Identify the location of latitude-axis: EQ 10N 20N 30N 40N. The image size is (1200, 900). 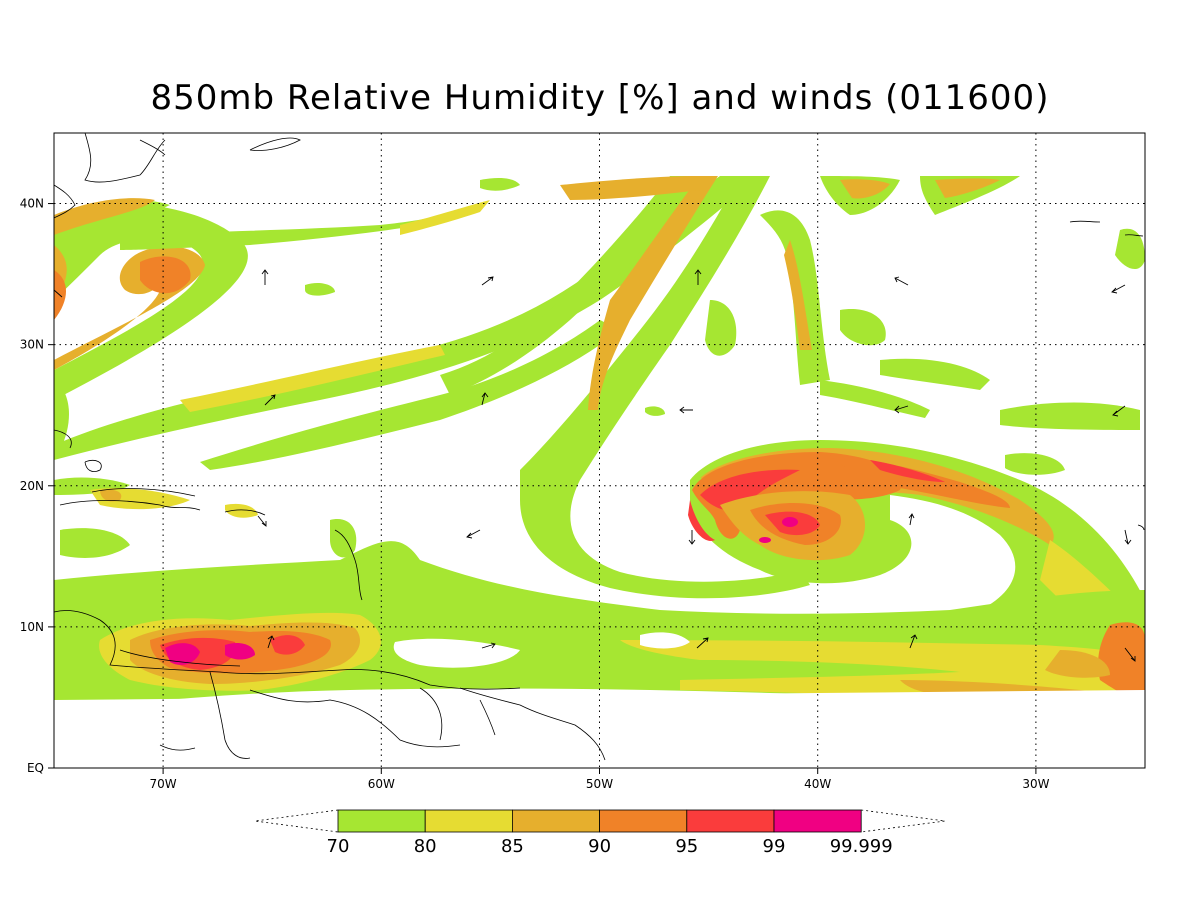
(37, 486).